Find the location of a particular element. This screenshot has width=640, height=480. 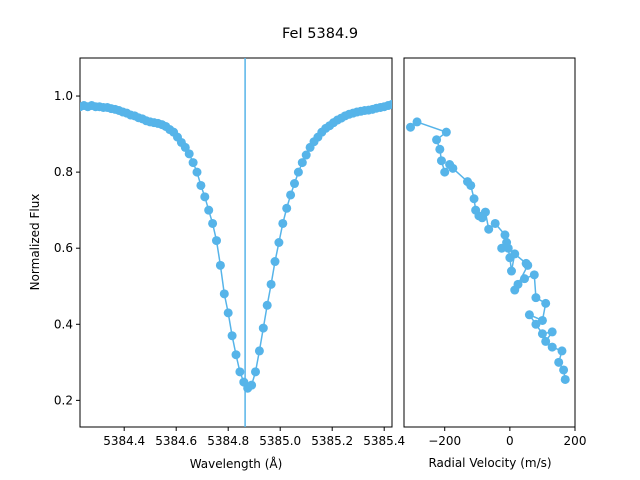

spectrum-x-axis-label: Wavelength (Å) is located at coordinates (236, 463).